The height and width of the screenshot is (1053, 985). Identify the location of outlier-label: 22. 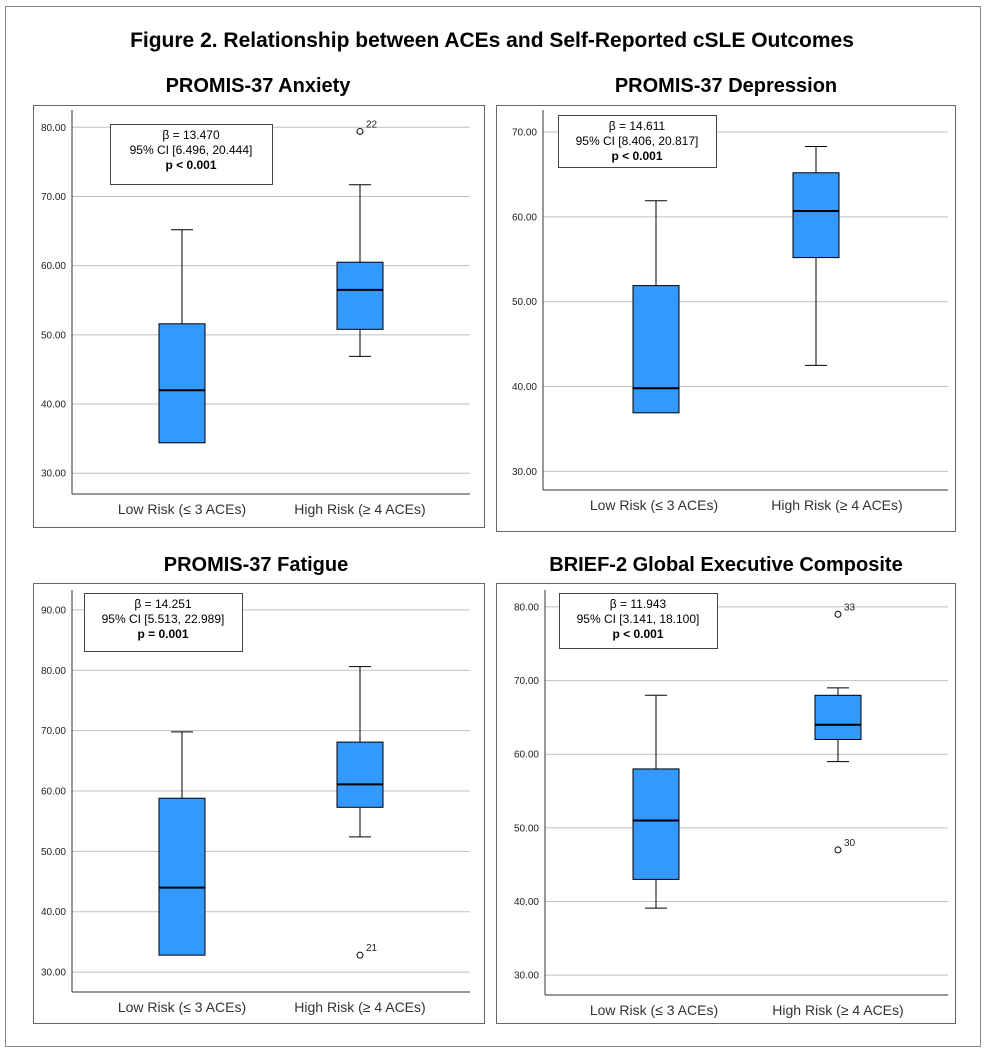
(372, 124).